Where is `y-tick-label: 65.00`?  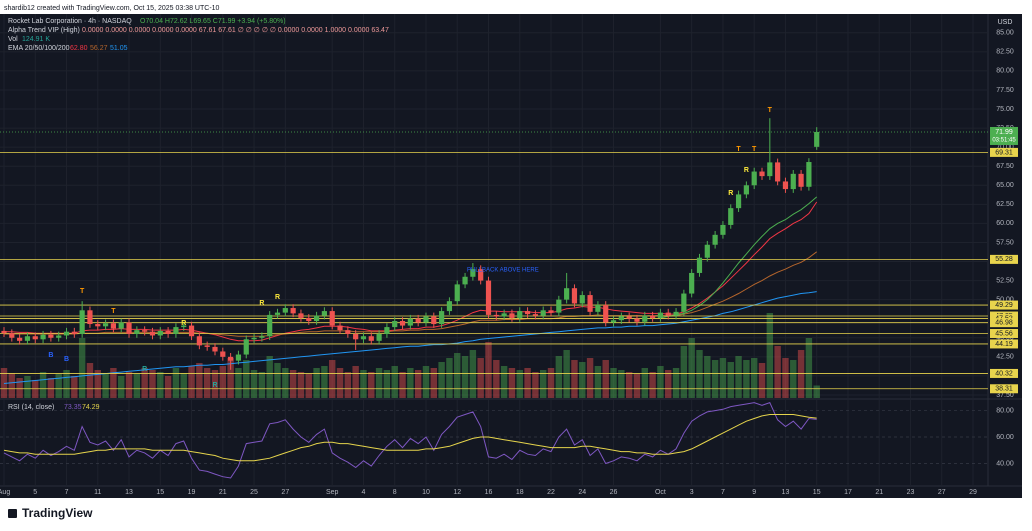
y-tick-label: 65.00 is located at coordinates (1005, 185).